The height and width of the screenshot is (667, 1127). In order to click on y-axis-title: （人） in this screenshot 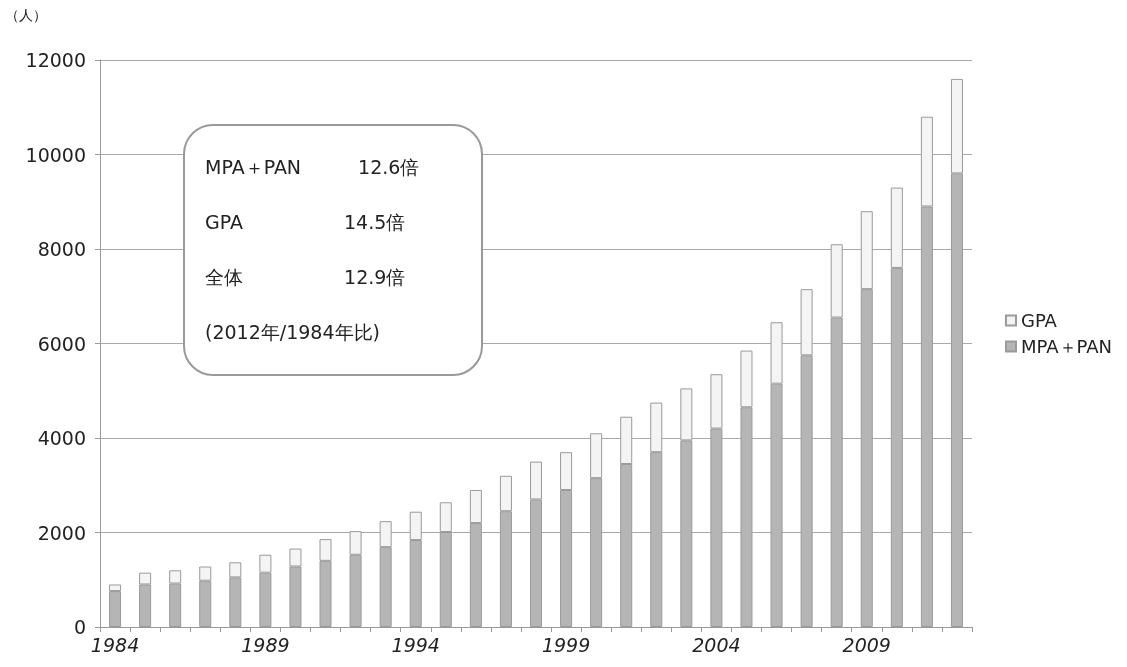, I will do `click(26, 15)`.